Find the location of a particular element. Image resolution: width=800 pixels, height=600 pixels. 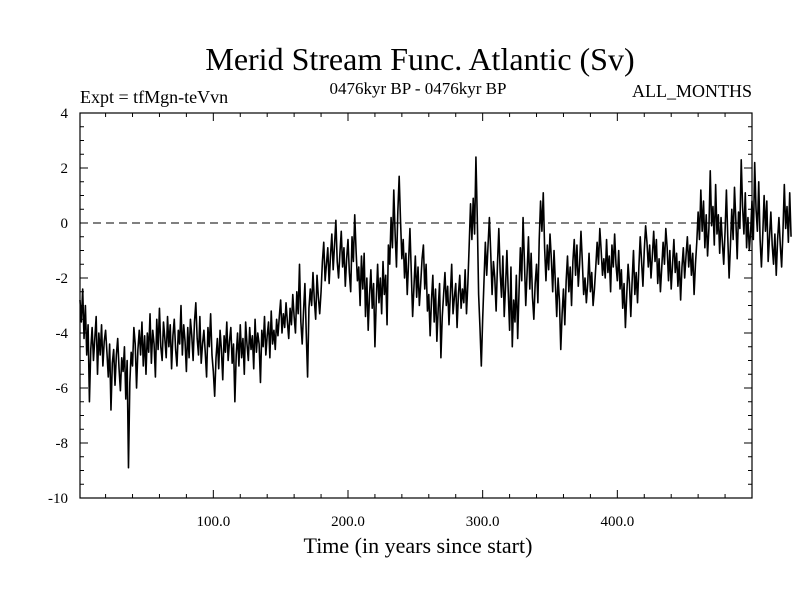

y-tick-label: -6 is located at coordinates (62, 389).